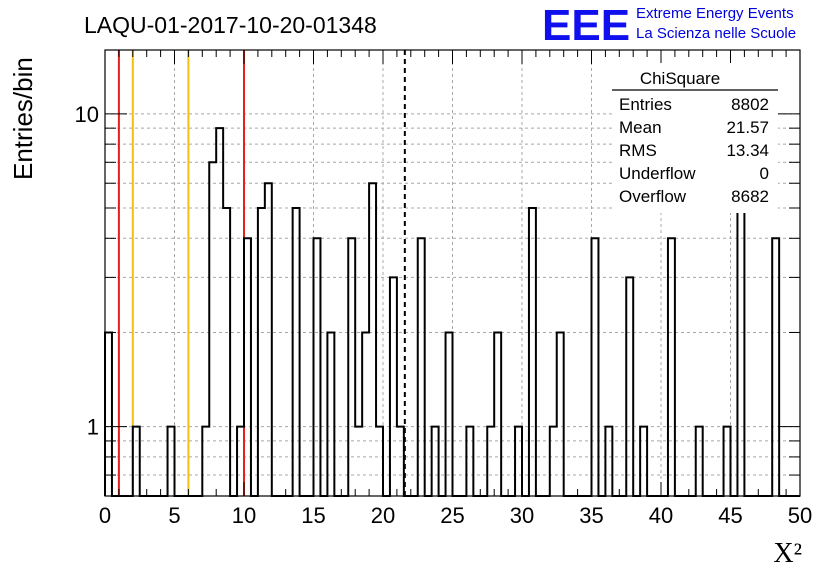 Image resolution: width=836 pixels, height=572 pixels. I want to click on x-tick-label: 50, so click(800, 515).